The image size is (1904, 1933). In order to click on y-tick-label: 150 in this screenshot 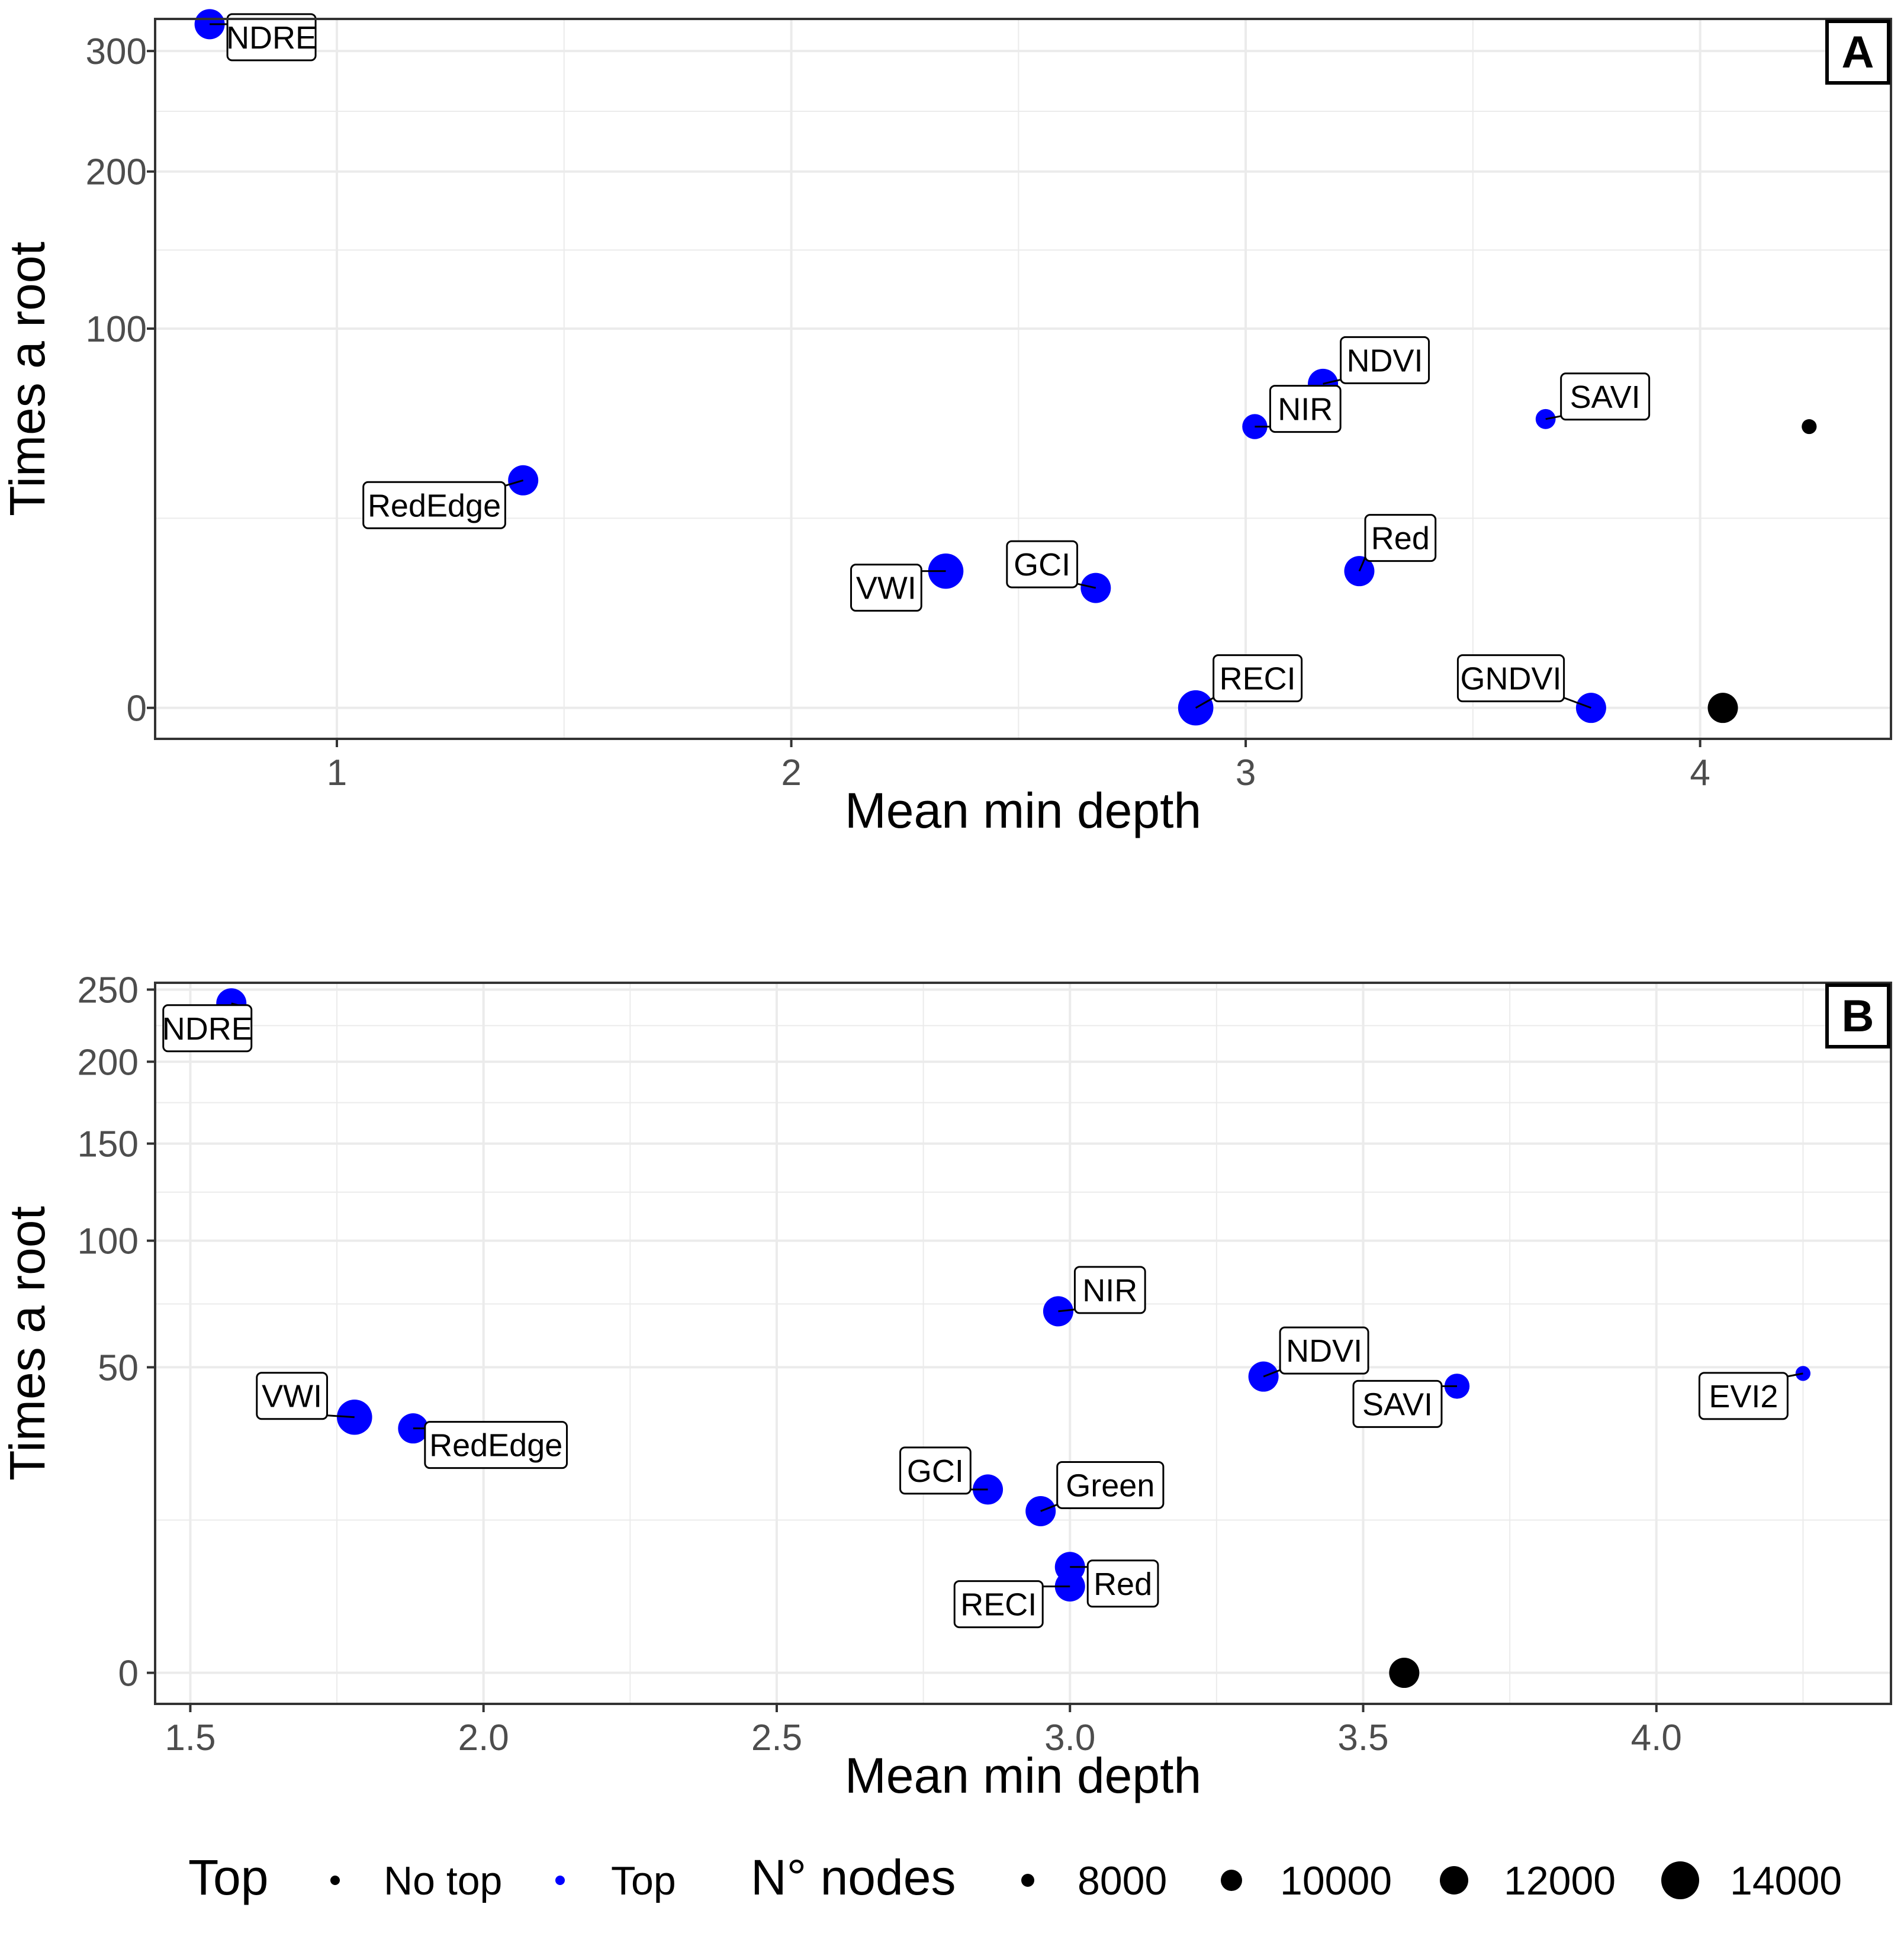, I will do `click(108, 1144)`.